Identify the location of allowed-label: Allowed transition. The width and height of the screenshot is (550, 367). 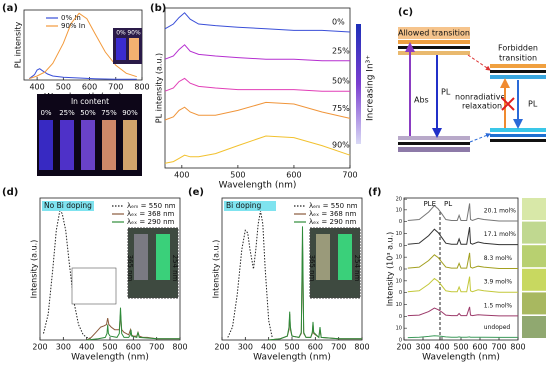
(434, 33).